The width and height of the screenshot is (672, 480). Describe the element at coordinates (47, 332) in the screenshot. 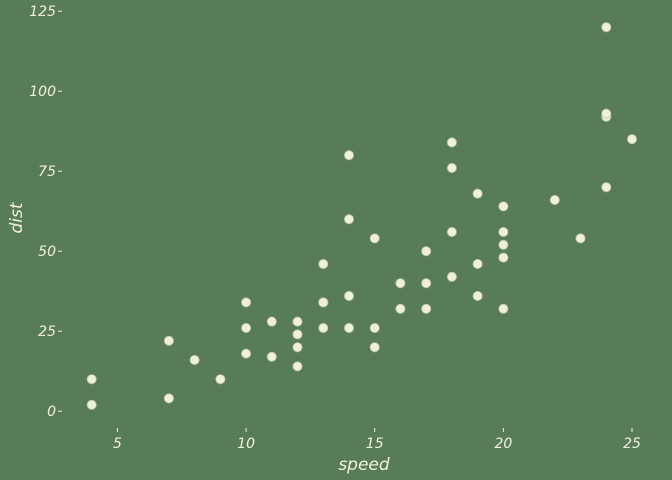

I see `y-tick-label-25: 25` at that location.